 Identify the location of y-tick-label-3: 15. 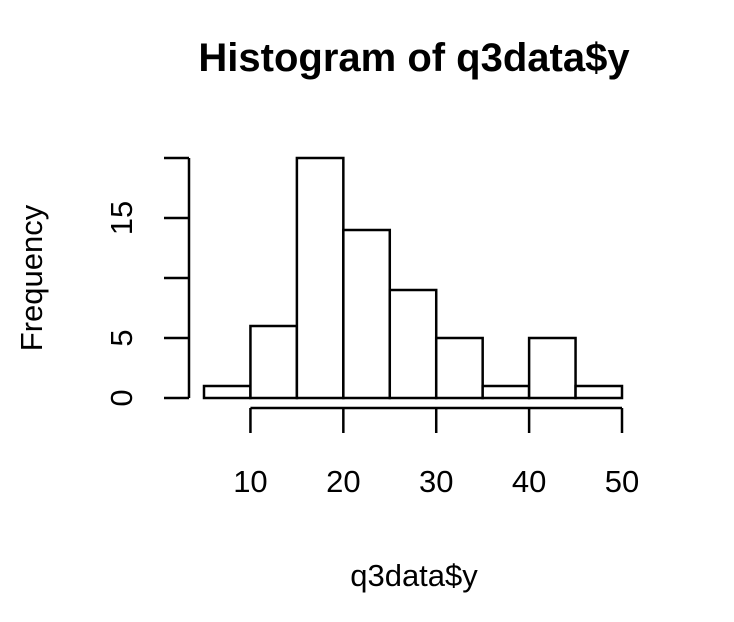
(121, 218).